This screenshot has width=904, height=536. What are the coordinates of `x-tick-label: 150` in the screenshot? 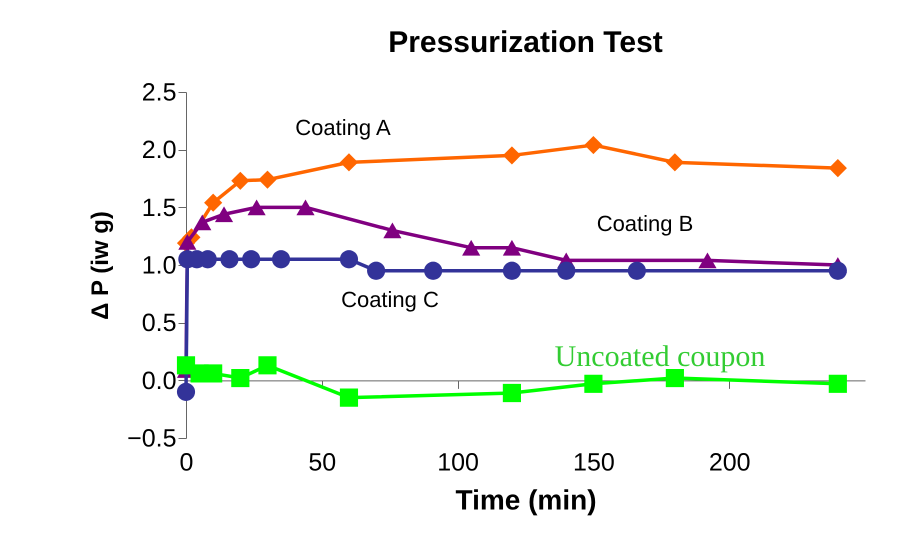 It's located at (594, 462).